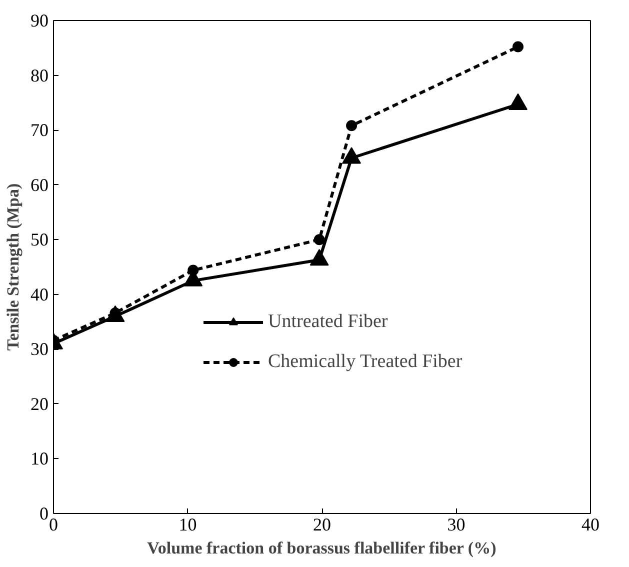 The width and height of the screenshot is (629, 567). I want to click on x-axis-title: Volume fraction of borassus flabellifer fiber (%), so click(321, 548).